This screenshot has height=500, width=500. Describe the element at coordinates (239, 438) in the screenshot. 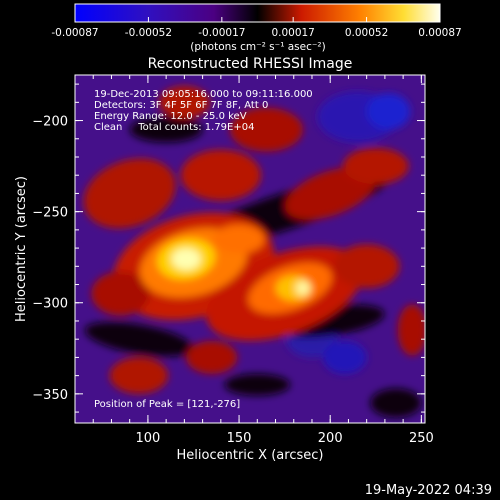

I see `x-tick-label: 150` at that location.